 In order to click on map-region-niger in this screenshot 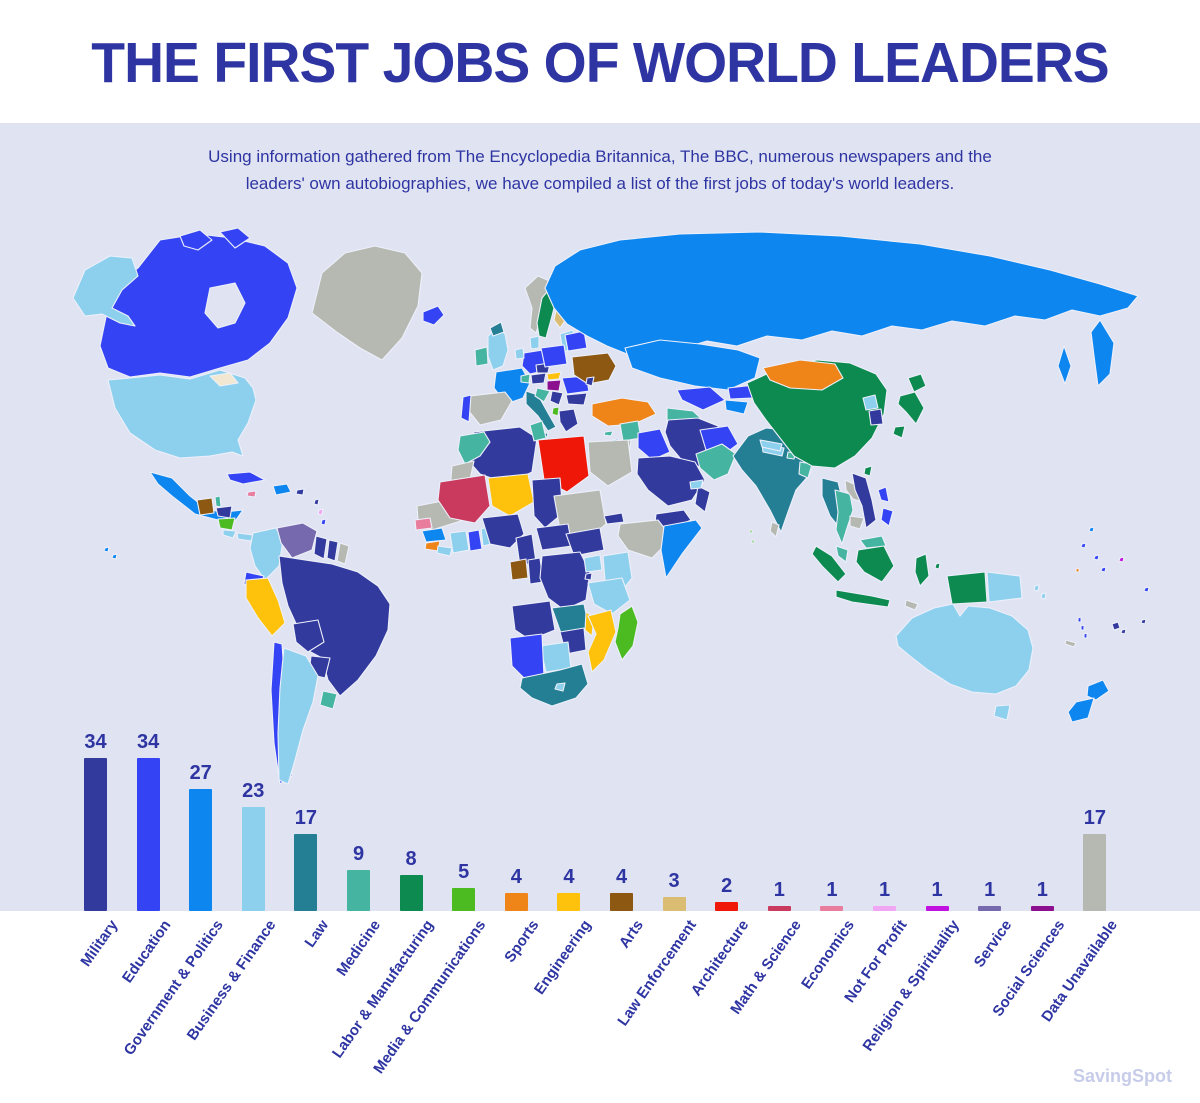, I will do `click(511, 495)`.